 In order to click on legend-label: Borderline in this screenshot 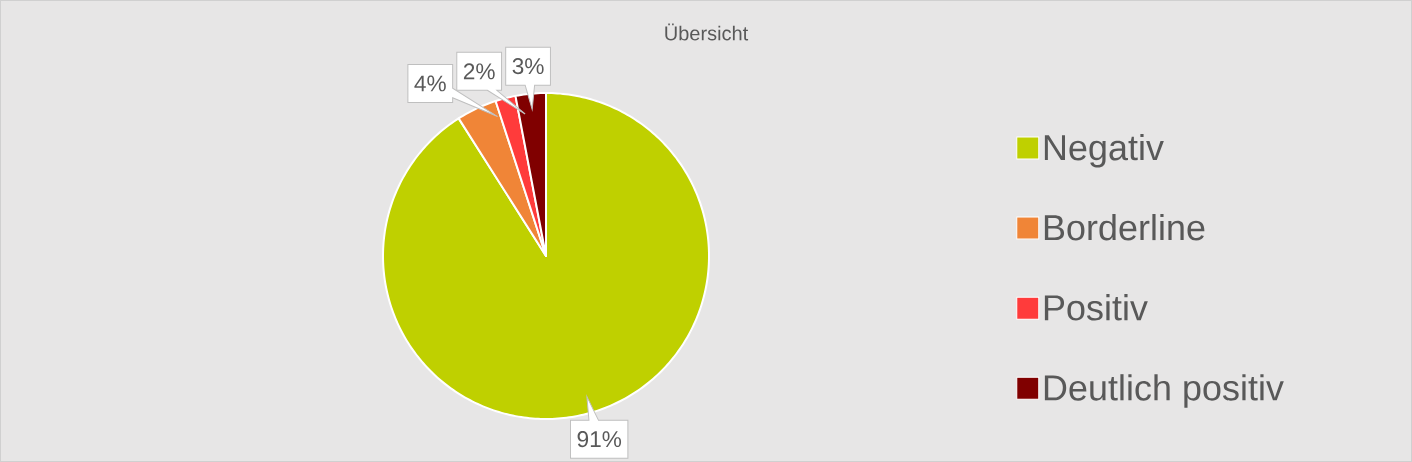, I will do `click(1124, 227)`.